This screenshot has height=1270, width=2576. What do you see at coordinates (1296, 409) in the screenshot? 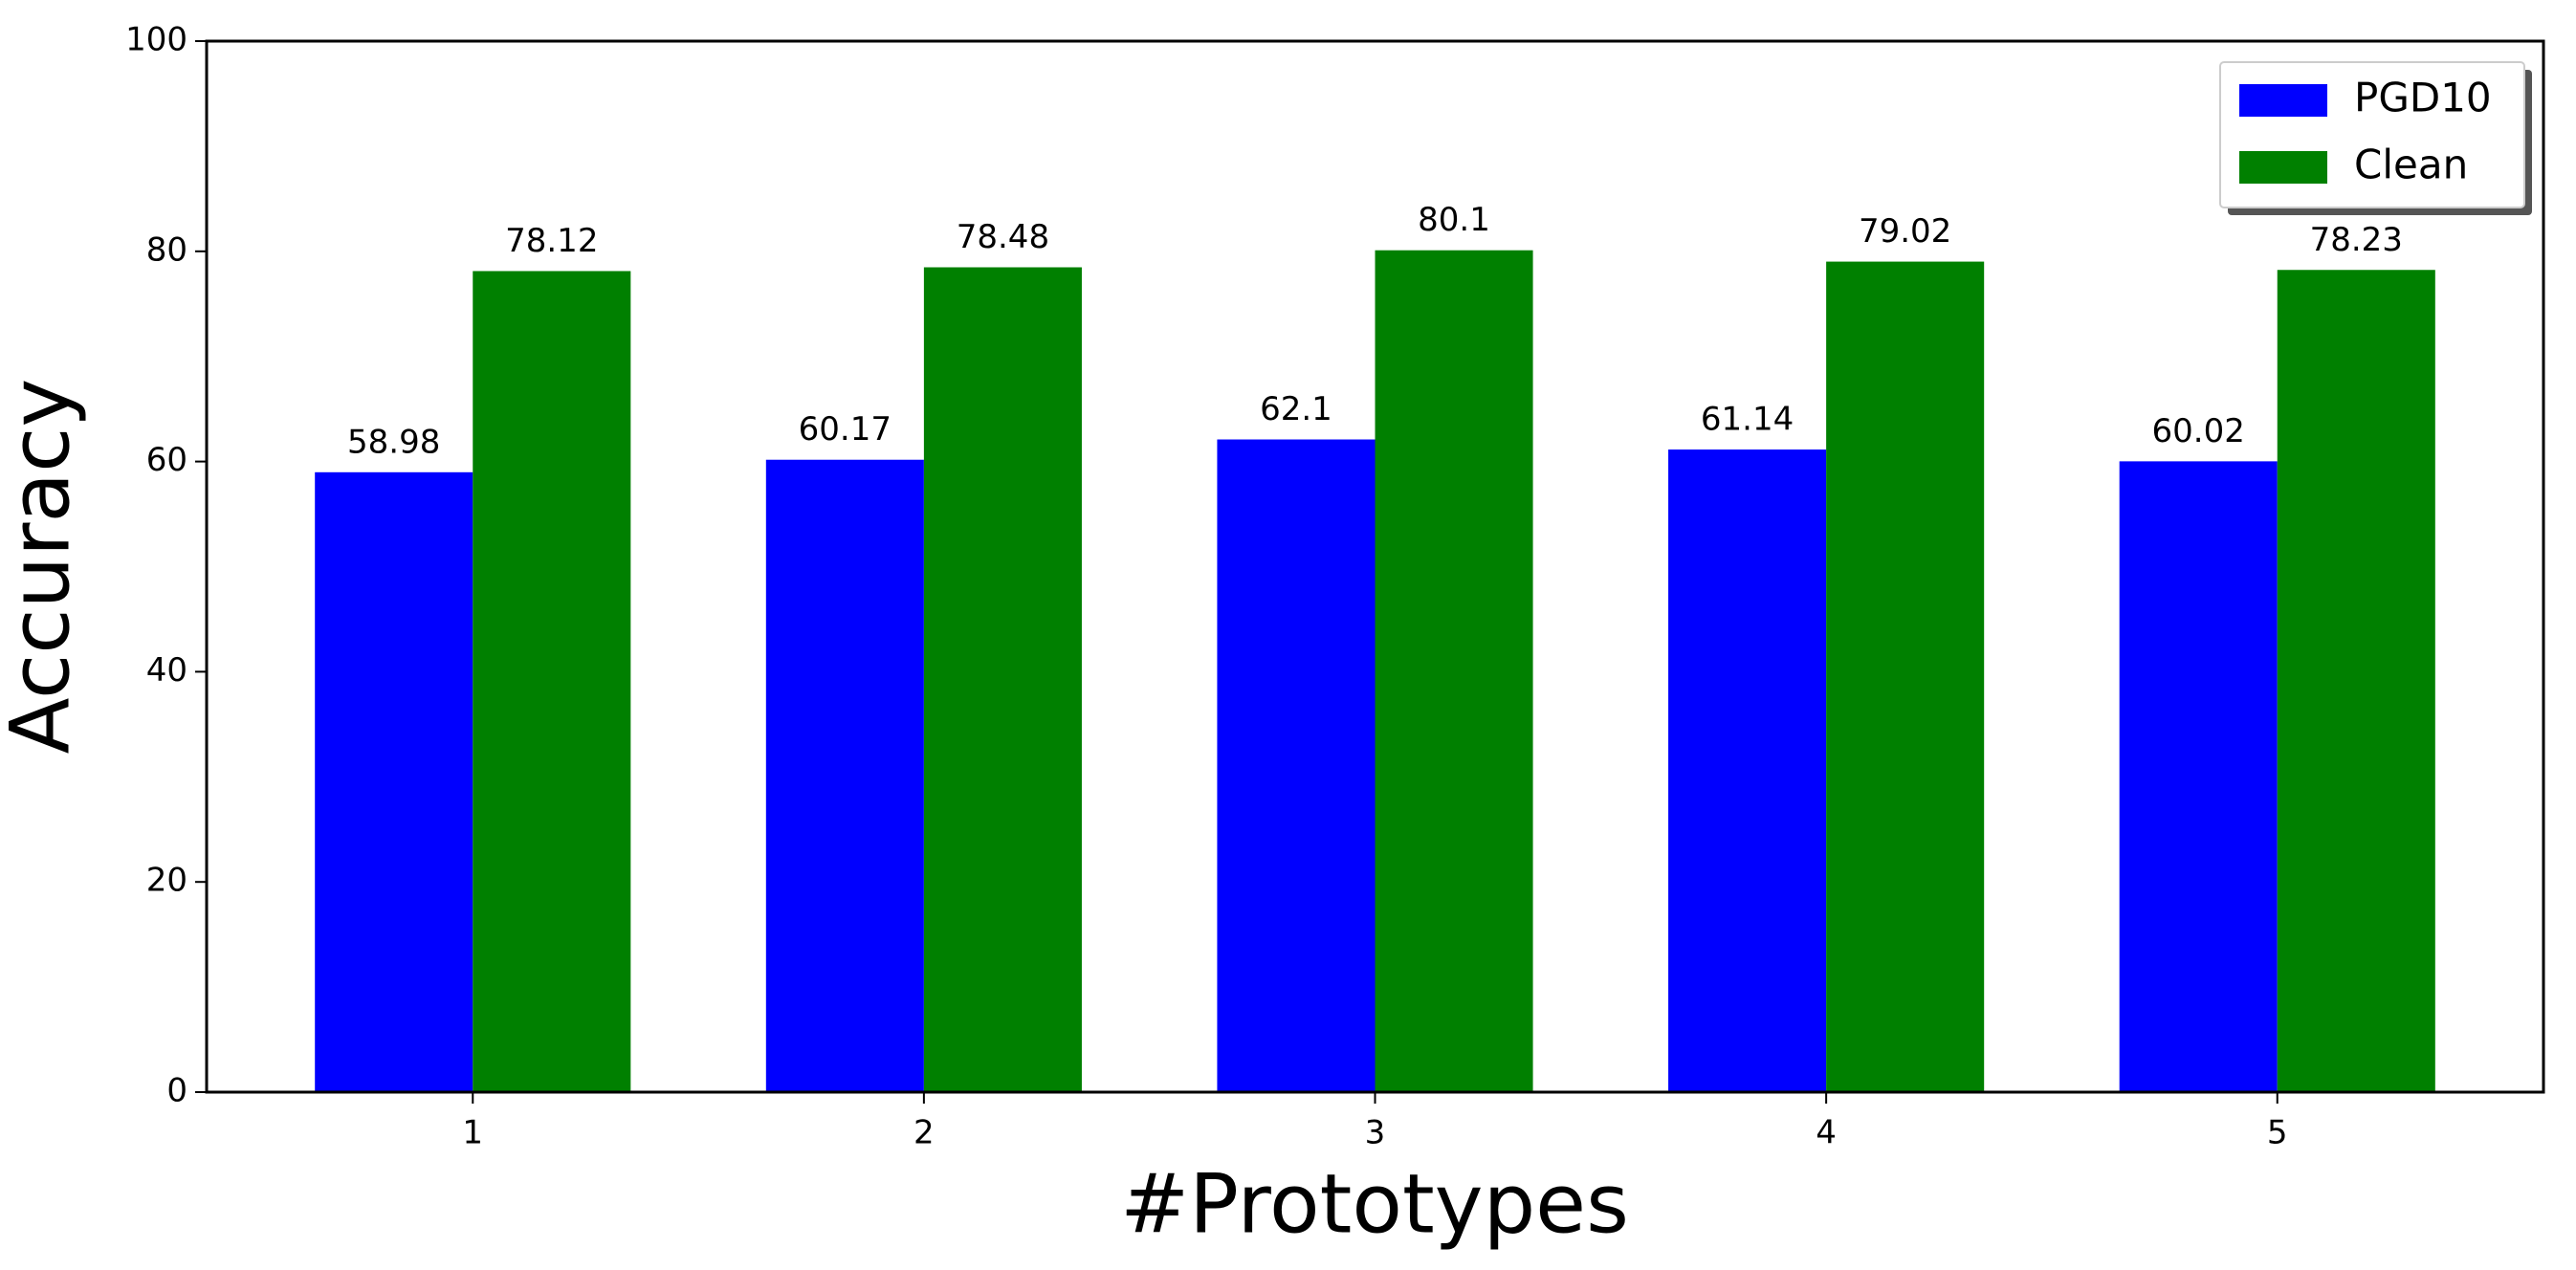
I see `value-label: 62.1` at bounding box center [1296, 409].